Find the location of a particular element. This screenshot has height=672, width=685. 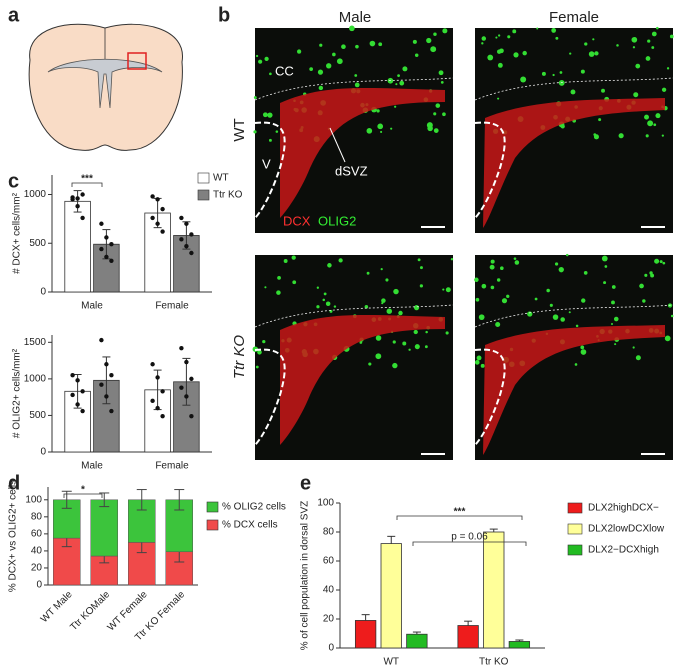

y-axis-label: % DCX+ vs OLIG2+ cells is located at coordinates (13, 536).